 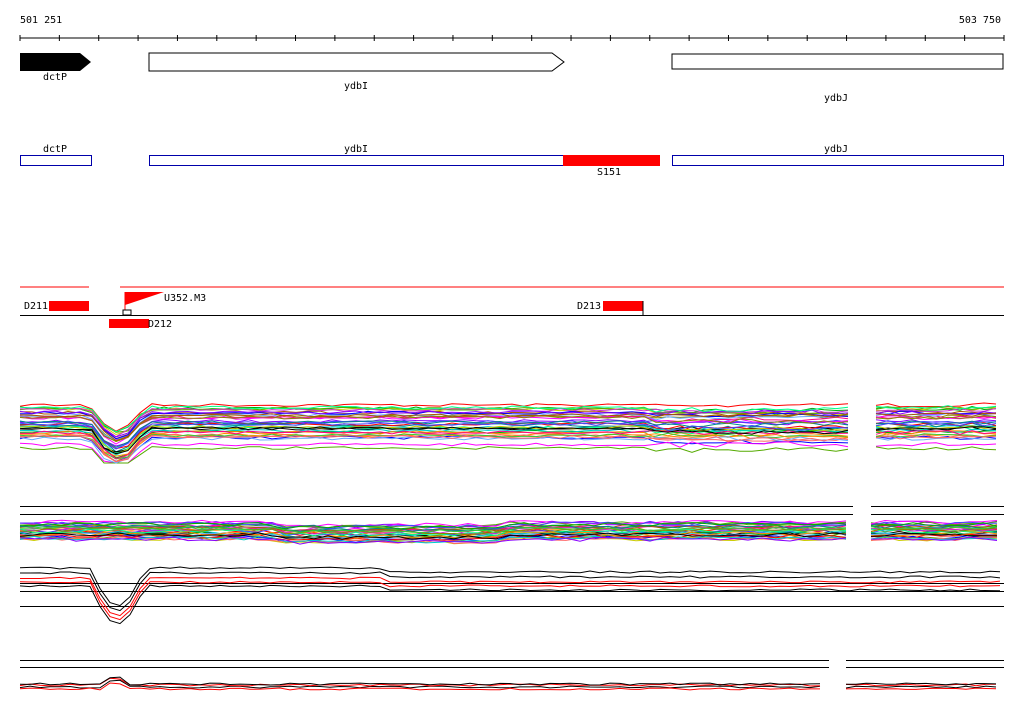 What do you see at coordinates (512, 38) in the screenshot?
I see `ruler-ticks` at bounding box center [512, 38].